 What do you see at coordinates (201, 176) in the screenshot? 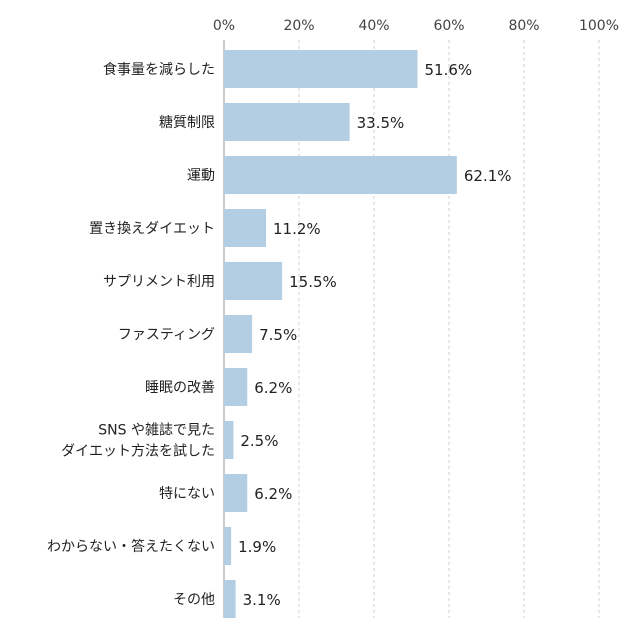
I see `category-label: 運動` at bounding box center [201, 176].